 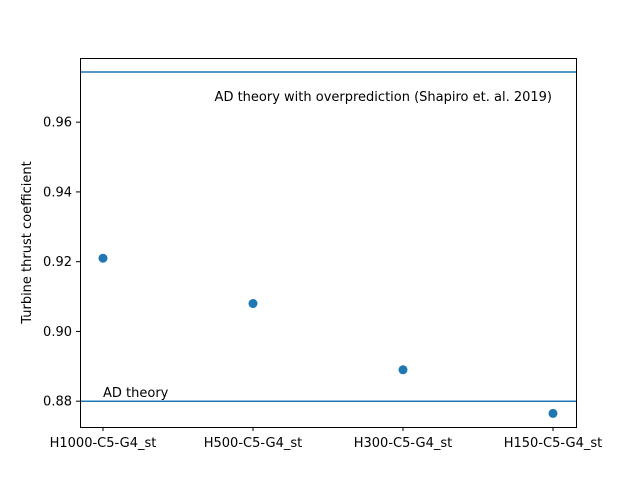 What do you see at coordinates (403, 443) in the screenshot?
I see `x-tick-label-2: H300-C5-G4_st` at bounding box center [403, 443].